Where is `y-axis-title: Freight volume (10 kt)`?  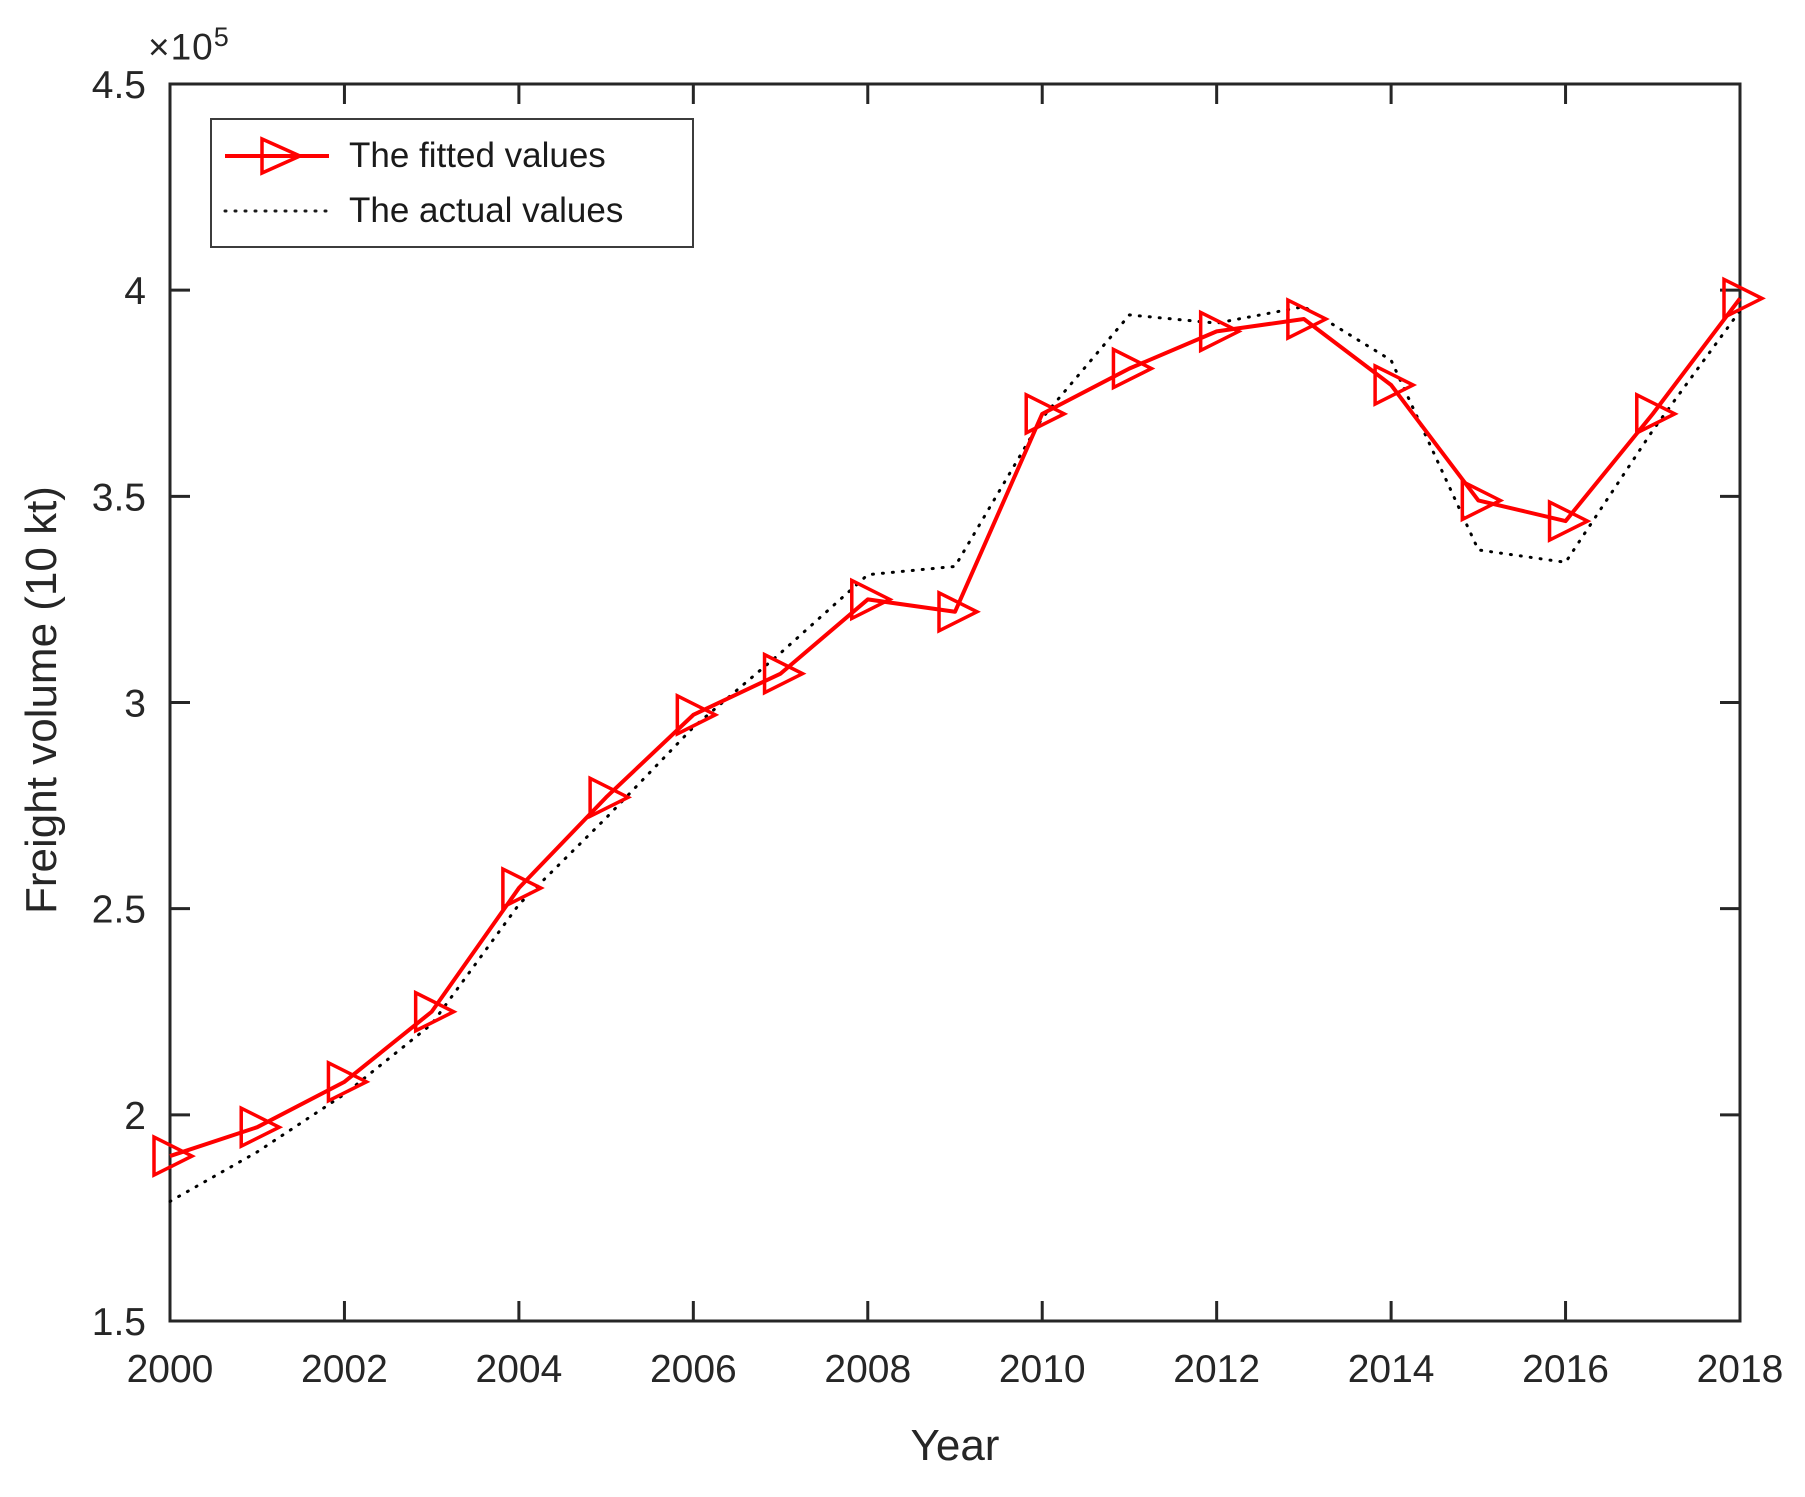
y-axis-title: Freight volume (10 kt) is located at coordinates (41, 700).